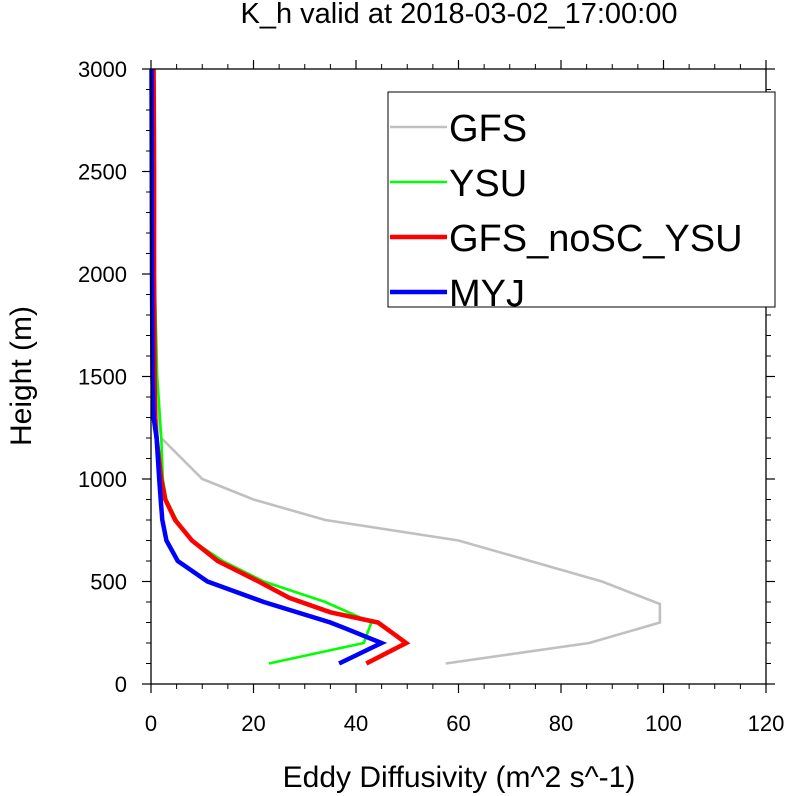 Image resolution: width=788 pixels, height=796 pixels. Describe the element at coordinates (21, 376) in the screenshot. I see `y-axis-title: Height (m)` at that location.